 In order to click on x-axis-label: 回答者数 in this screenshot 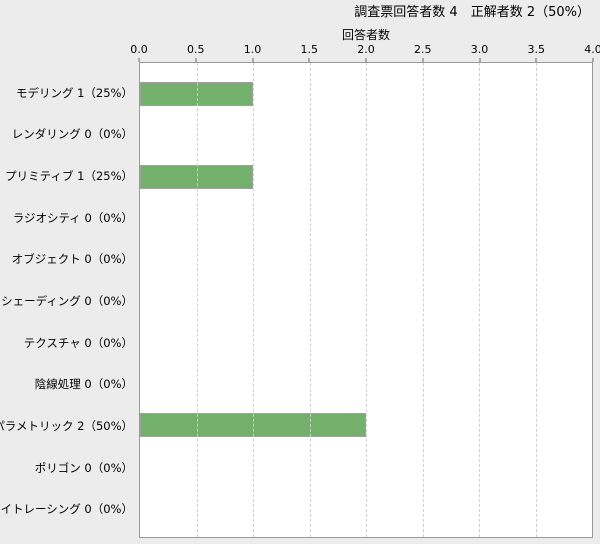, I will do `click(365, 35)`.